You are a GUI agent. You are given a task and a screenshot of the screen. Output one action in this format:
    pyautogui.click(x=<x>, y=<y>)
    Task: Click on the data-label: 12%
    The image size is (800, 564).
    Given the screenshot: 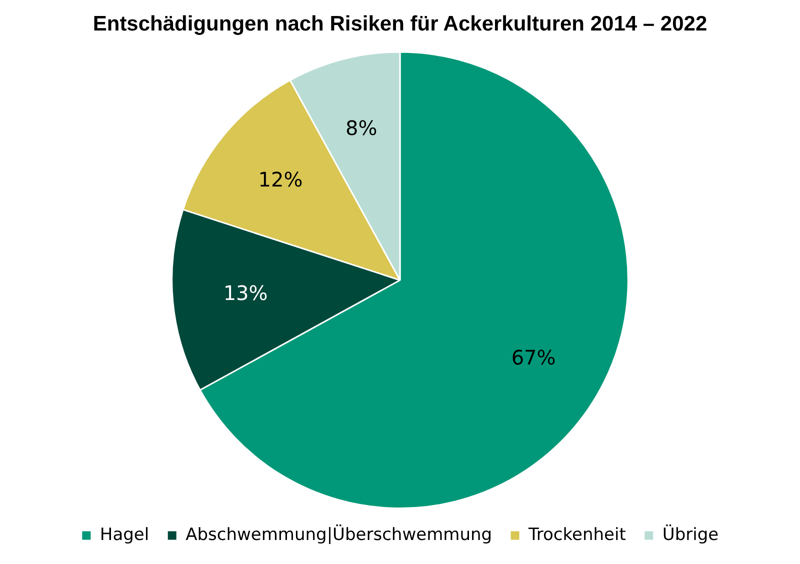 What is the action you would take?
    pyautogui.click(x=280, y=179)
    